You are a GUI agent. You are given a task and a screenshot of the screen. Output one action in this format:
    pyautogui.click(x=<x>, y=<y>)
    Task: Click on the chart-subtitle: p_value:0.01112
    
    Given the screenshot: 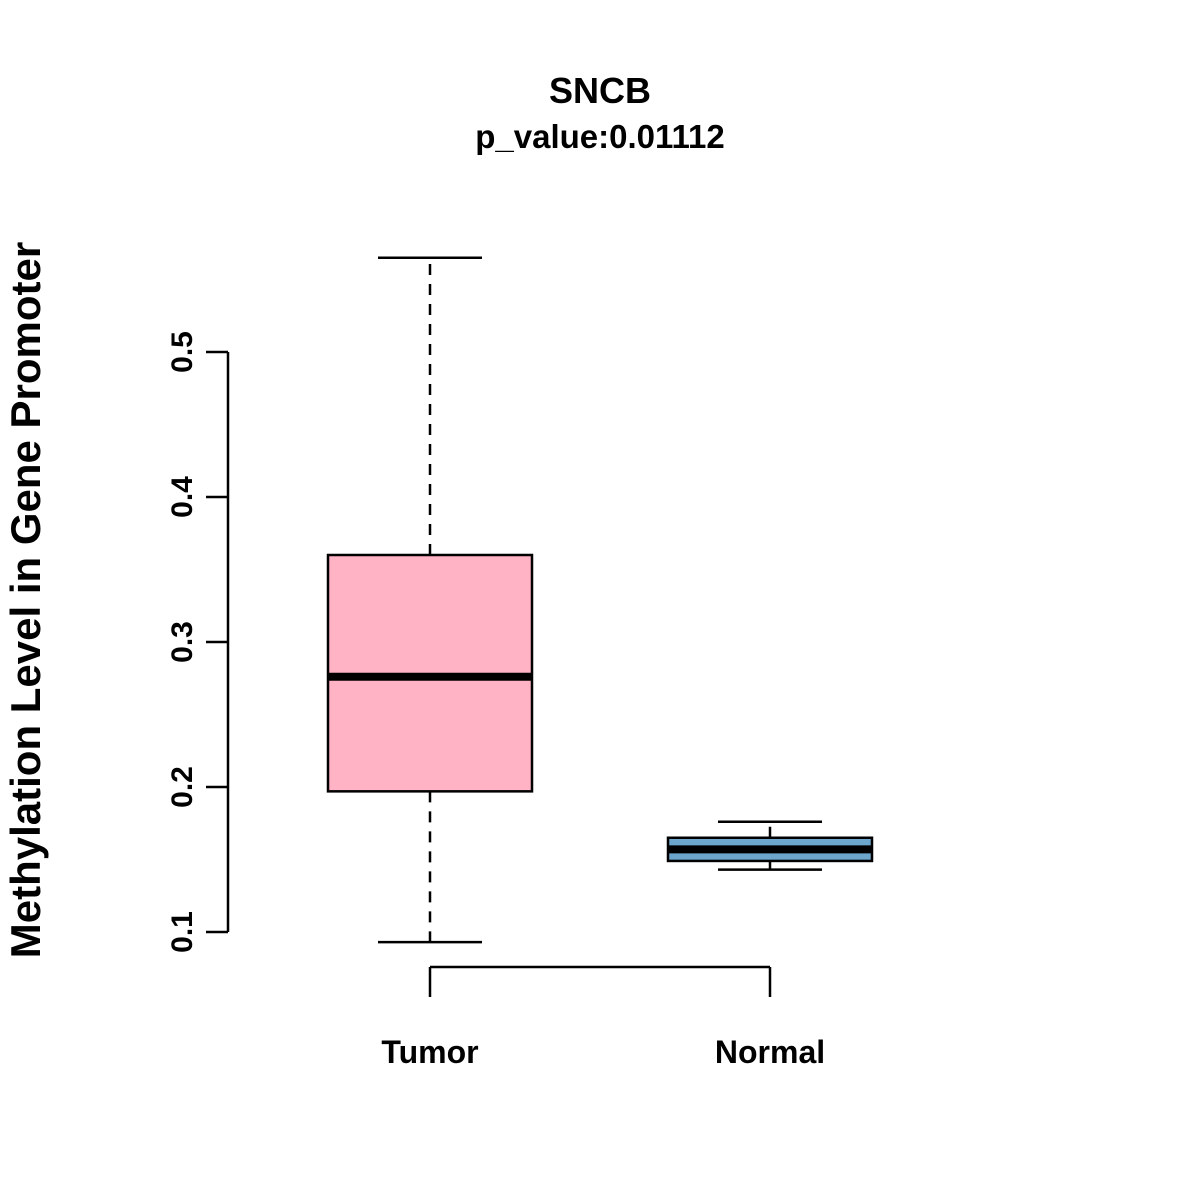 What is the action you would take?
    pyautogui.click(x=600, y=136)
    